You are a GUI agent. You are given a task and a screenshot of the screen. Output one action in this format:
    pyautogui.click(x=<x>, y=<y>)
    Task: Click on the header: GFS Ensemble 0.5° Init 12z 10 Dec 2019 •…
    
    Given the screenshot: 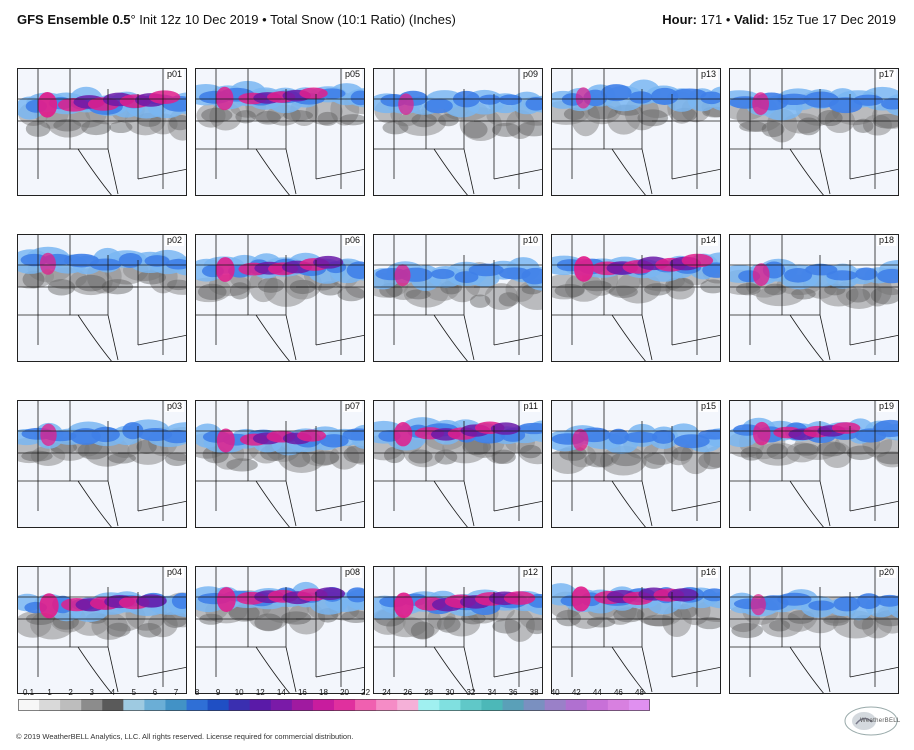 What is the action you would take?
    pyautogui.click(x=457, y=20)
    